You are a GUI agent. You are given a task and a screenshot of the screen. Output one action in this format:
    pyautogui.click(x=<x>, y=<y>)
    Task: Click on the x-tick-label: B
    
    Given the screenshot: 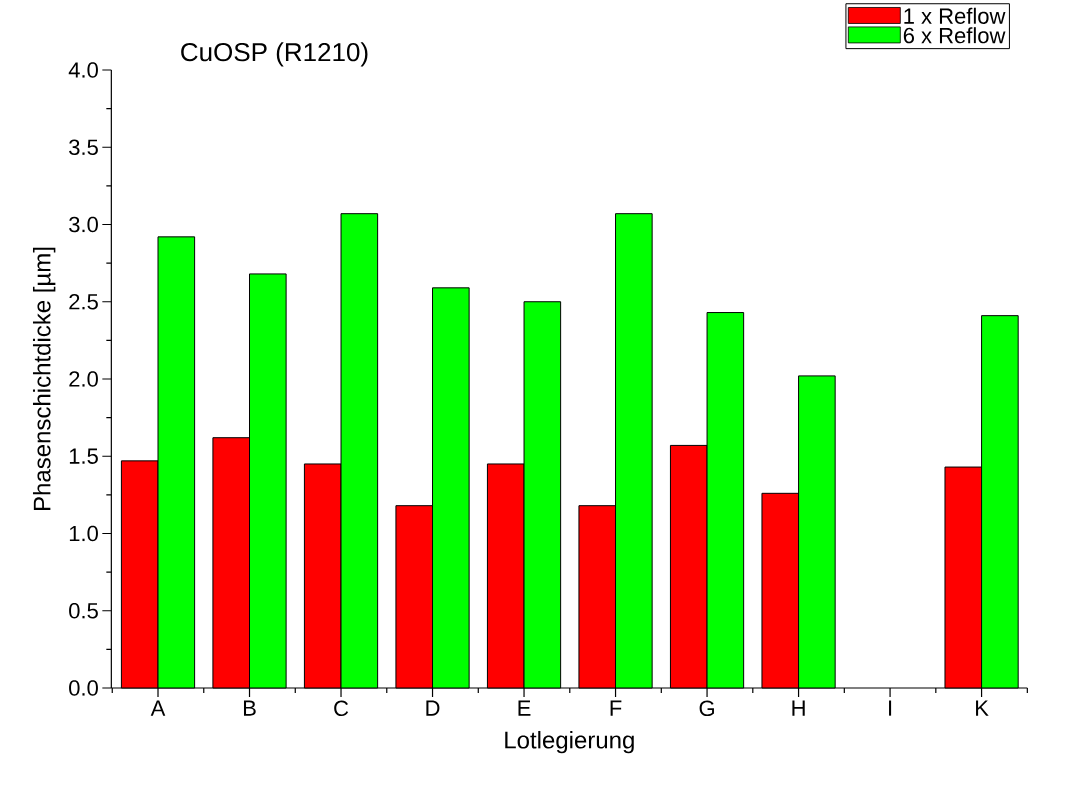 What is the action you would take?
    pyautogui.click(x=249, y=708)
    